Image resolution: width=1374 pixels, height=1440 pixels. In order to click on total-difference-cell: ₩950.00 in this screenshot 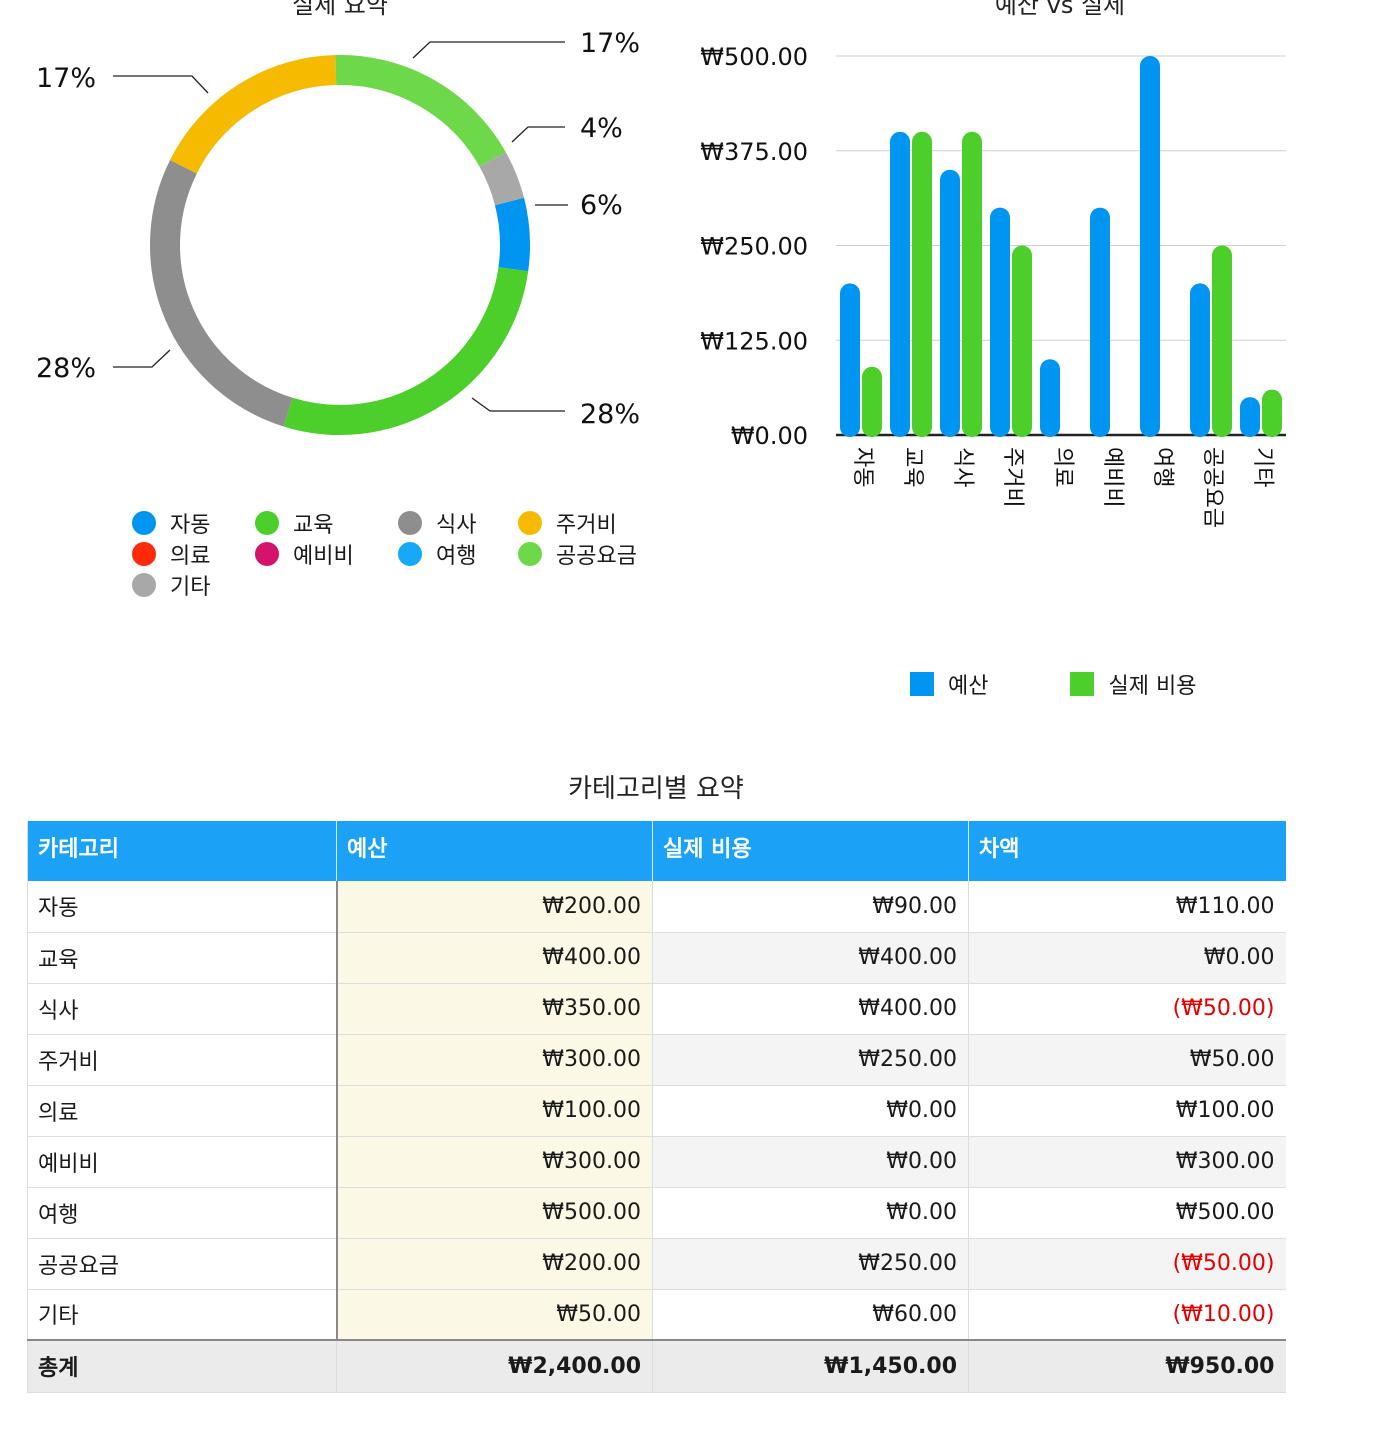, I will do `click(1127, 1366)`.